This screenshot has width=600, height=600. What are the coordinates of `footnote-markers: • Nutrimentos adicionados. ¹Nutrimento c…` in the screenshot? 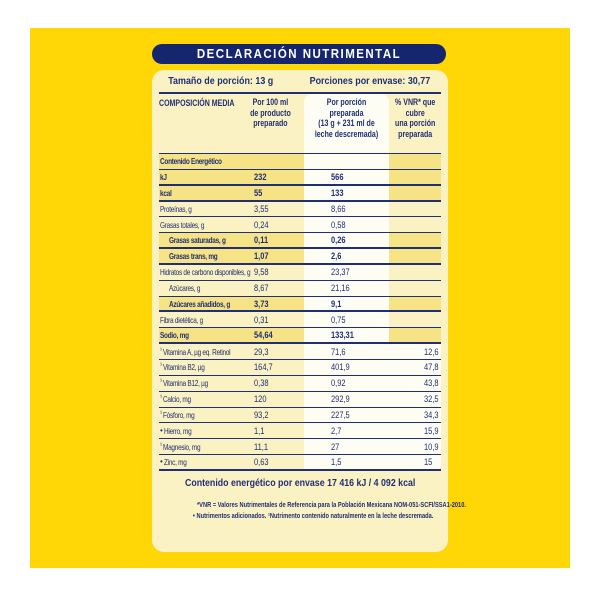 It's located at (313, 515).